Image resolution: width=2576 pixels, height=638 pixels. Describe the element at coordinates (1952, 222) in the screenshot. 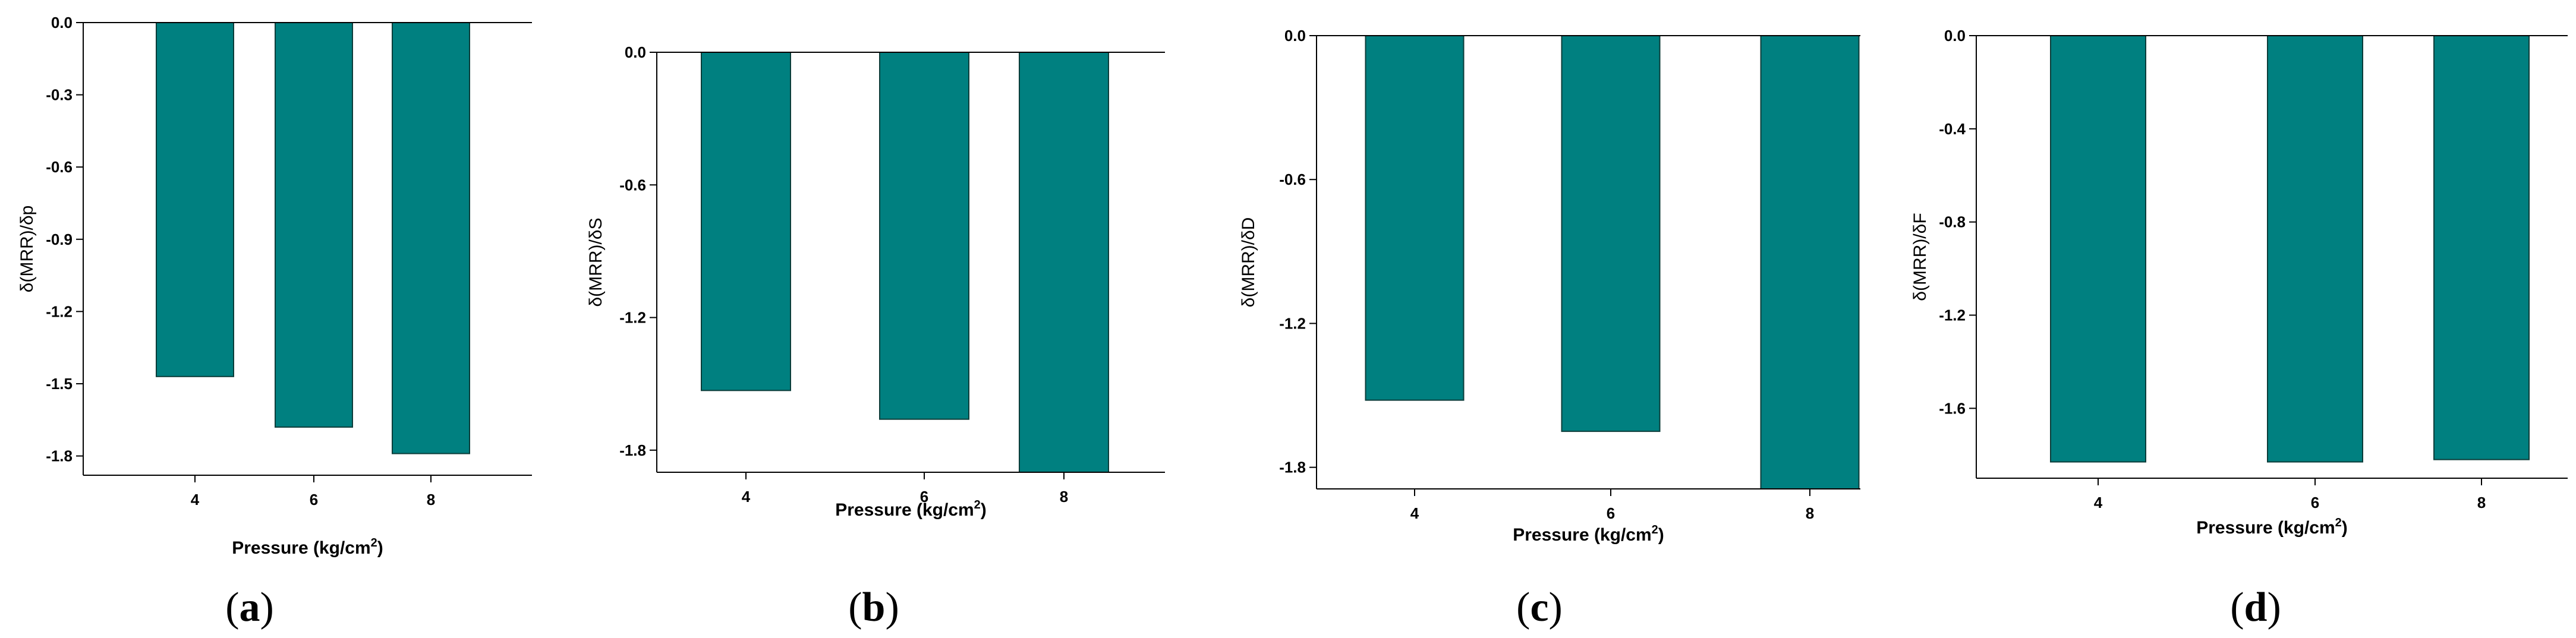

I see `y-tick-label: -0.8` at that location.